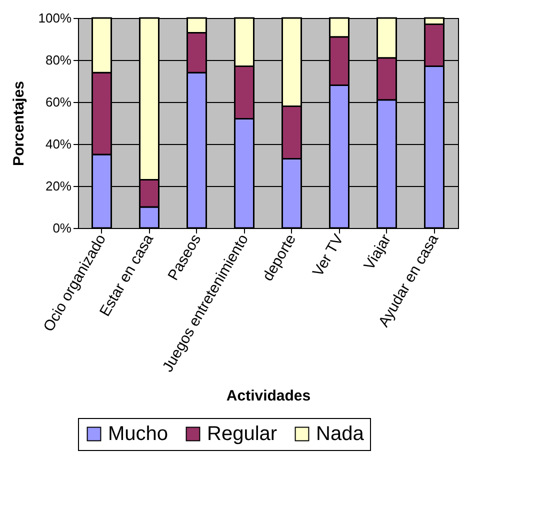 The image size is (537, 505). What do you see at coordinates (268, 396) in the screenshot?
I see `x-axis-title: Actividades` at bounding box center [268, 396].